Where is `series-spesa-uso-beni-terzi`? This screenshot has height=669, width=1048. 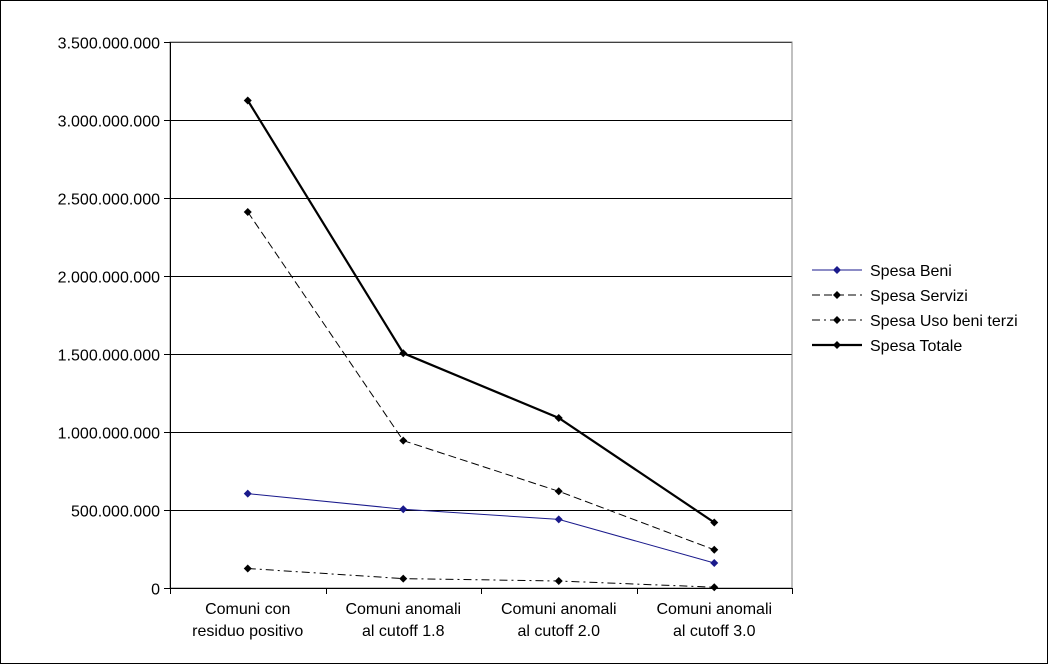 series-spesa-uso-beni-terzi is located at coordinates (481, 578).